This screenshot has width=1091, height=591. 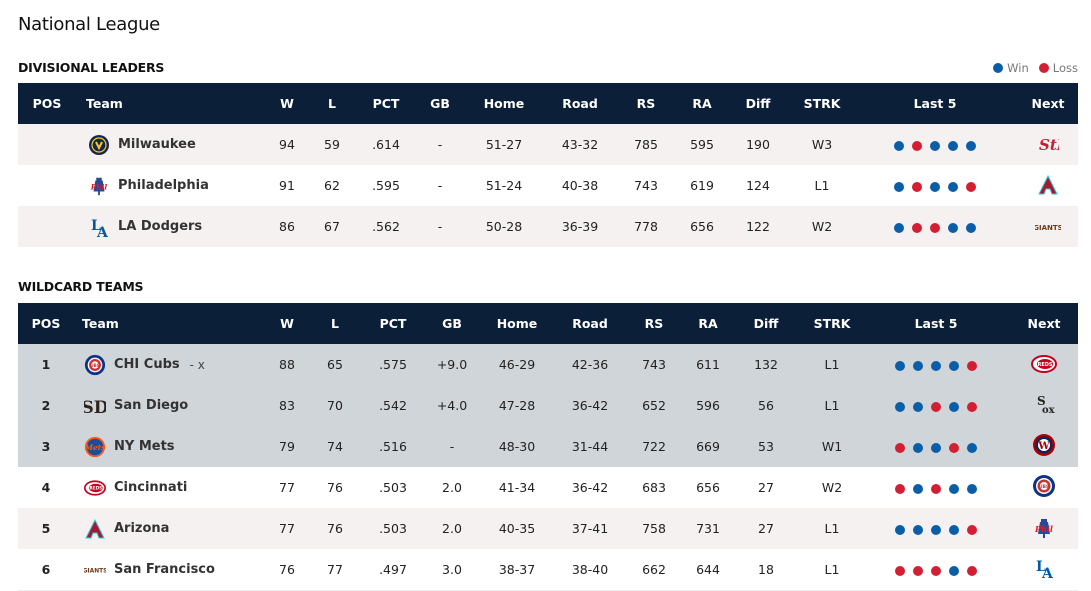 What do you see at coordinates (335, 487) in the screenshot?
I see `cell-l: 76` at bounding box center [335, 487].